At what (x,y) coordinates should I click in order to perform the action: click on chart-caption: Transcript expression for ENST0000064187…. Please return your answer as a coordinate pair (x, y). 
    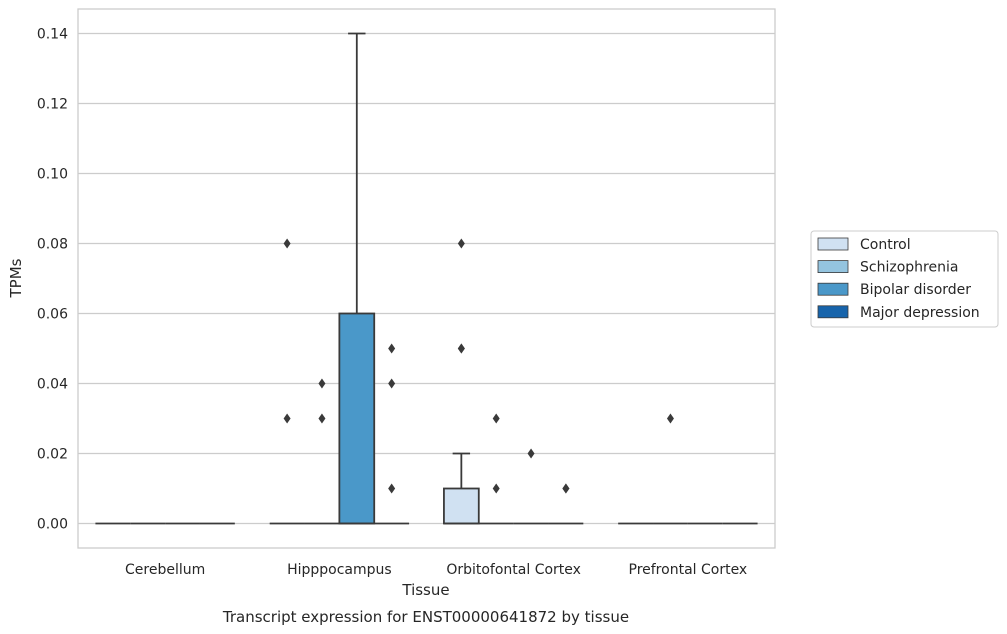
    Looking at the image, I should click on (425, 617).